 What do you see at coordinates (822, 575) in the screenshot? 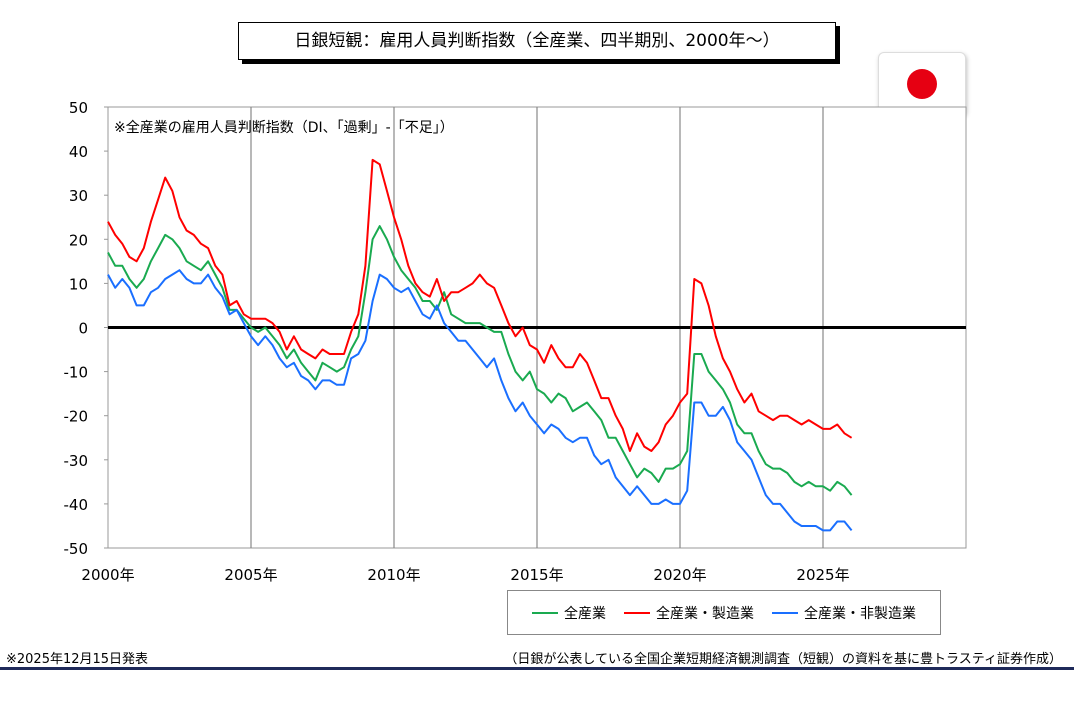
I see `x-tick-label: 2025年` at bounding box center [822, 575].